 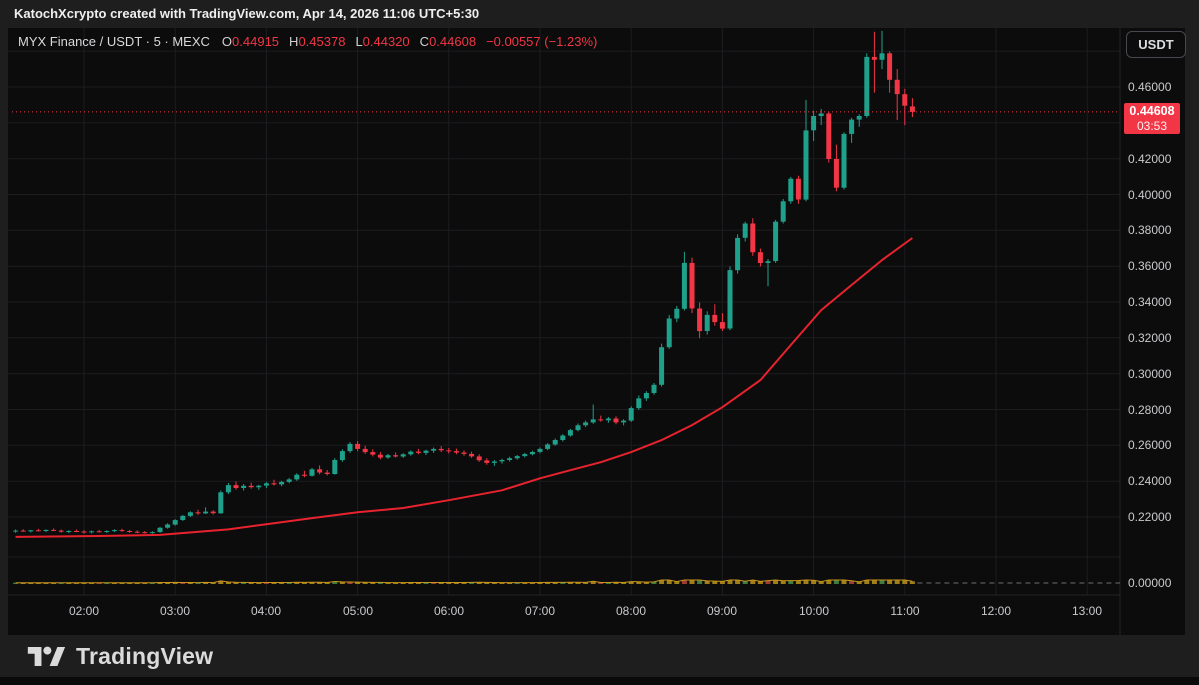 I want to click on last-price-value: 0.44608, so click(x=1152, y=111).